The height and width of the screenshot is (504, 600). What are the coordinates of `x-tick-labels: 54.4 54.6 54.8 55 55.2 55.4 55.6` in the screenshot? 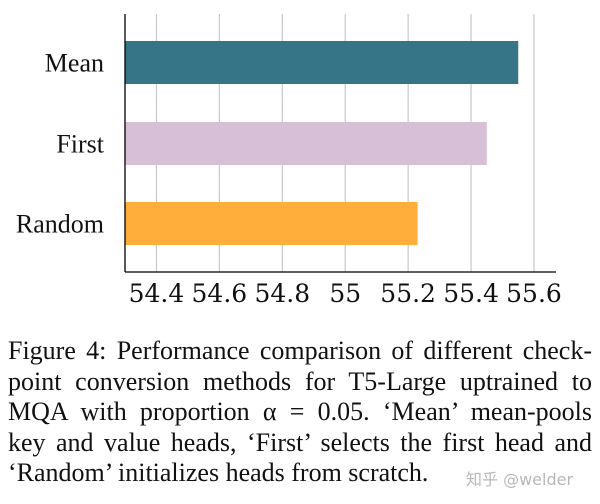 It's located at (345, 293).